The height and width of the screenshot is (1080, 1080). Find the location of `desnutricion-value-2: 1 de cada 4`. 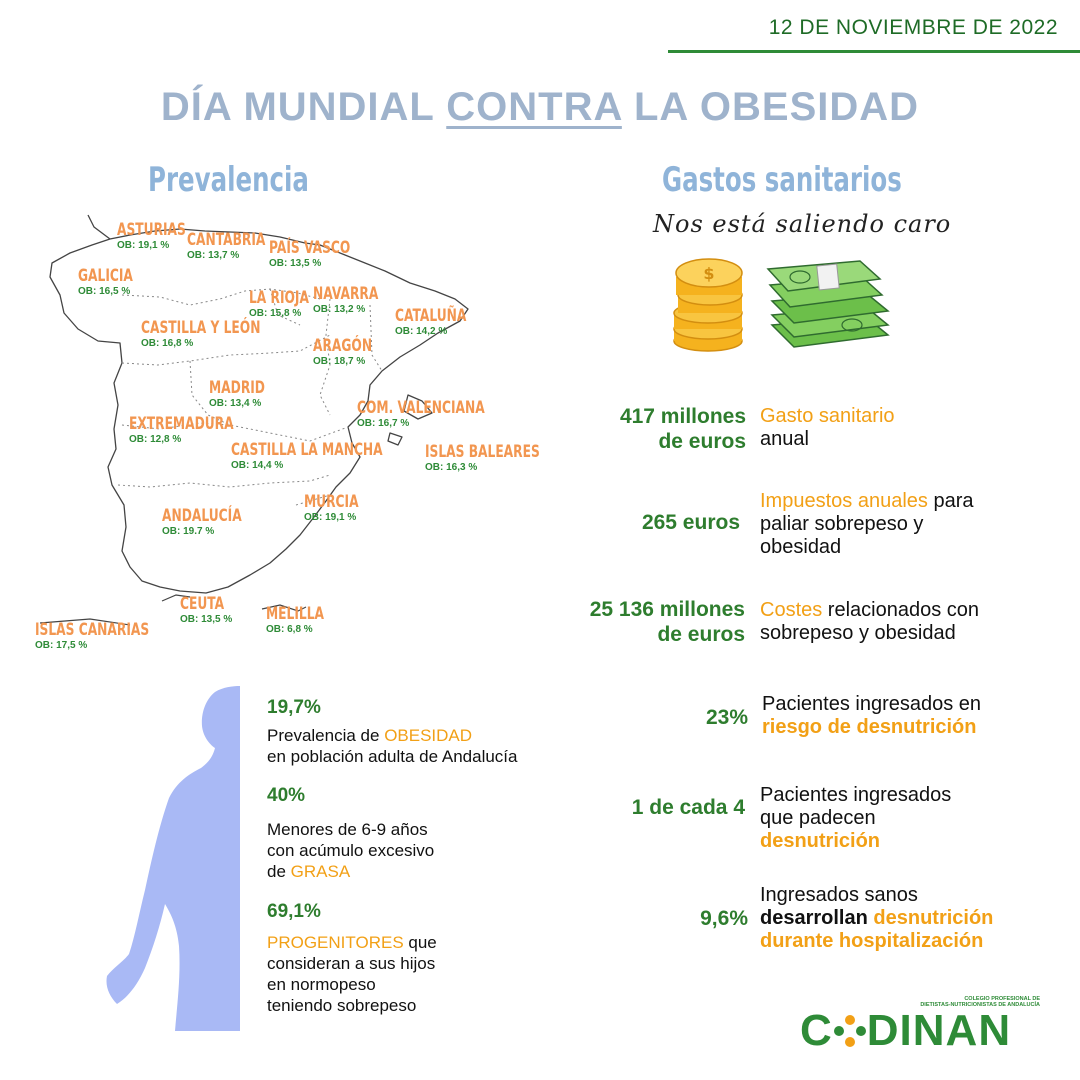

desnutricion-value-2: 1 de cada 4 is located at coordinates (688, 807).